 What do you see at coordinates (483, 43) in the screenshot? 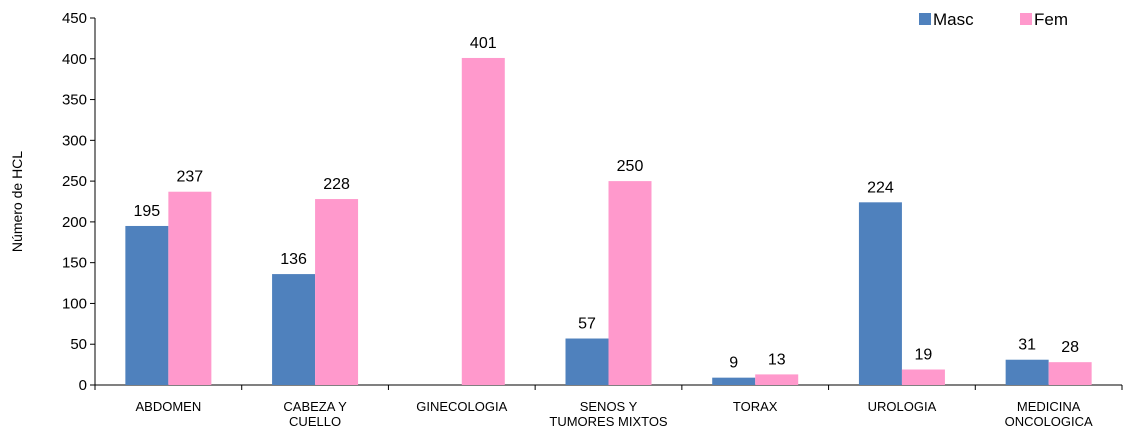
I see `data-label: 401` at bounding box center [483, 43].